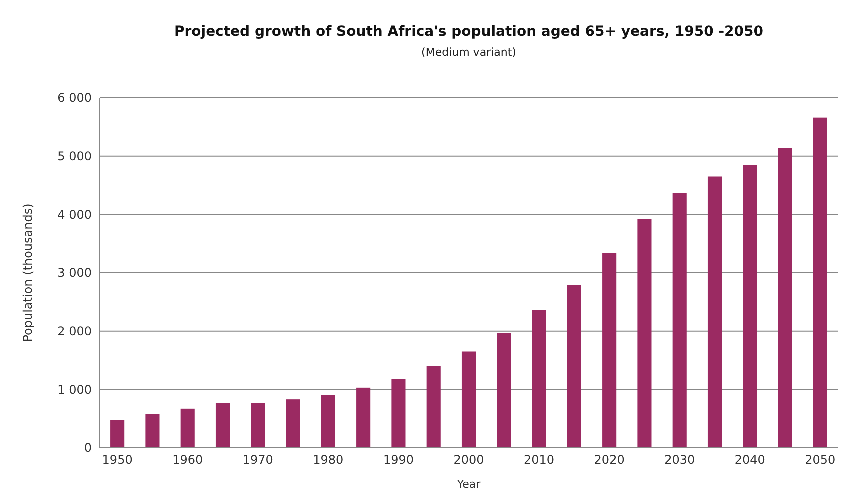 The image size is (864, 504). I want to click on x-tick-label: 1990, so click(398, 460).